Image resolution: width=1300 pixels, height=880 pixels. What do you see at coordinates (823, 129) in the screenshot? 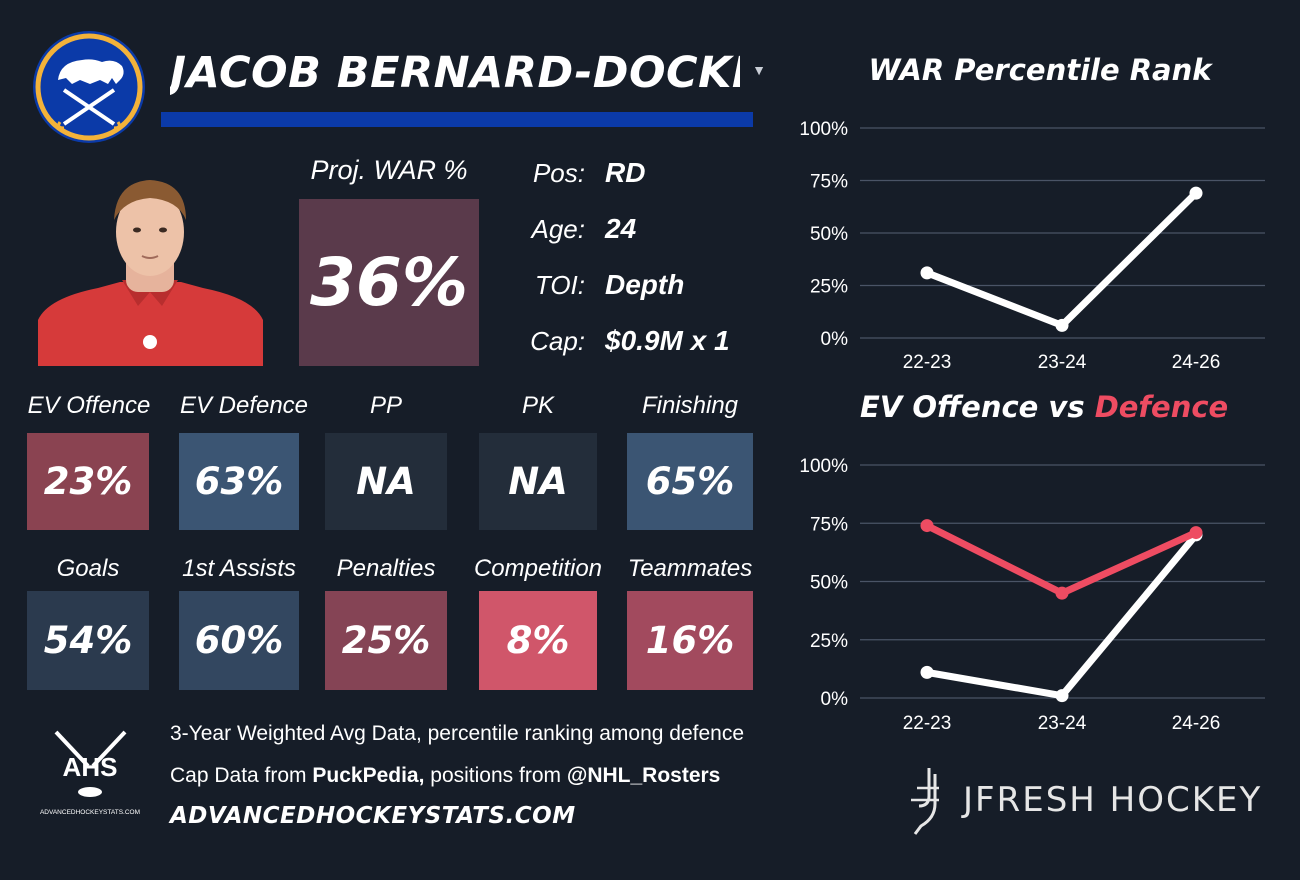
I see `chart1-y-tick-label: 100%` at bounding box center [823, 129].